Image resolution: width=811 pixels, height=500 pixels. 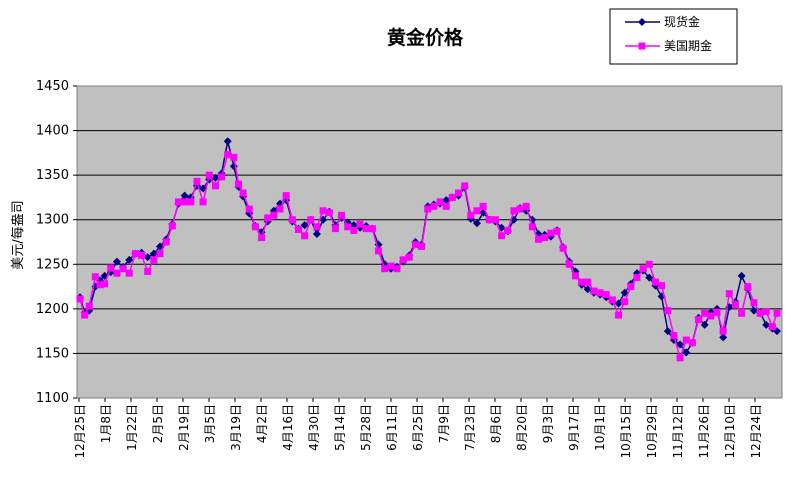 I want to click on x-tick-label: 12月24日, so click(x=756, y=431).